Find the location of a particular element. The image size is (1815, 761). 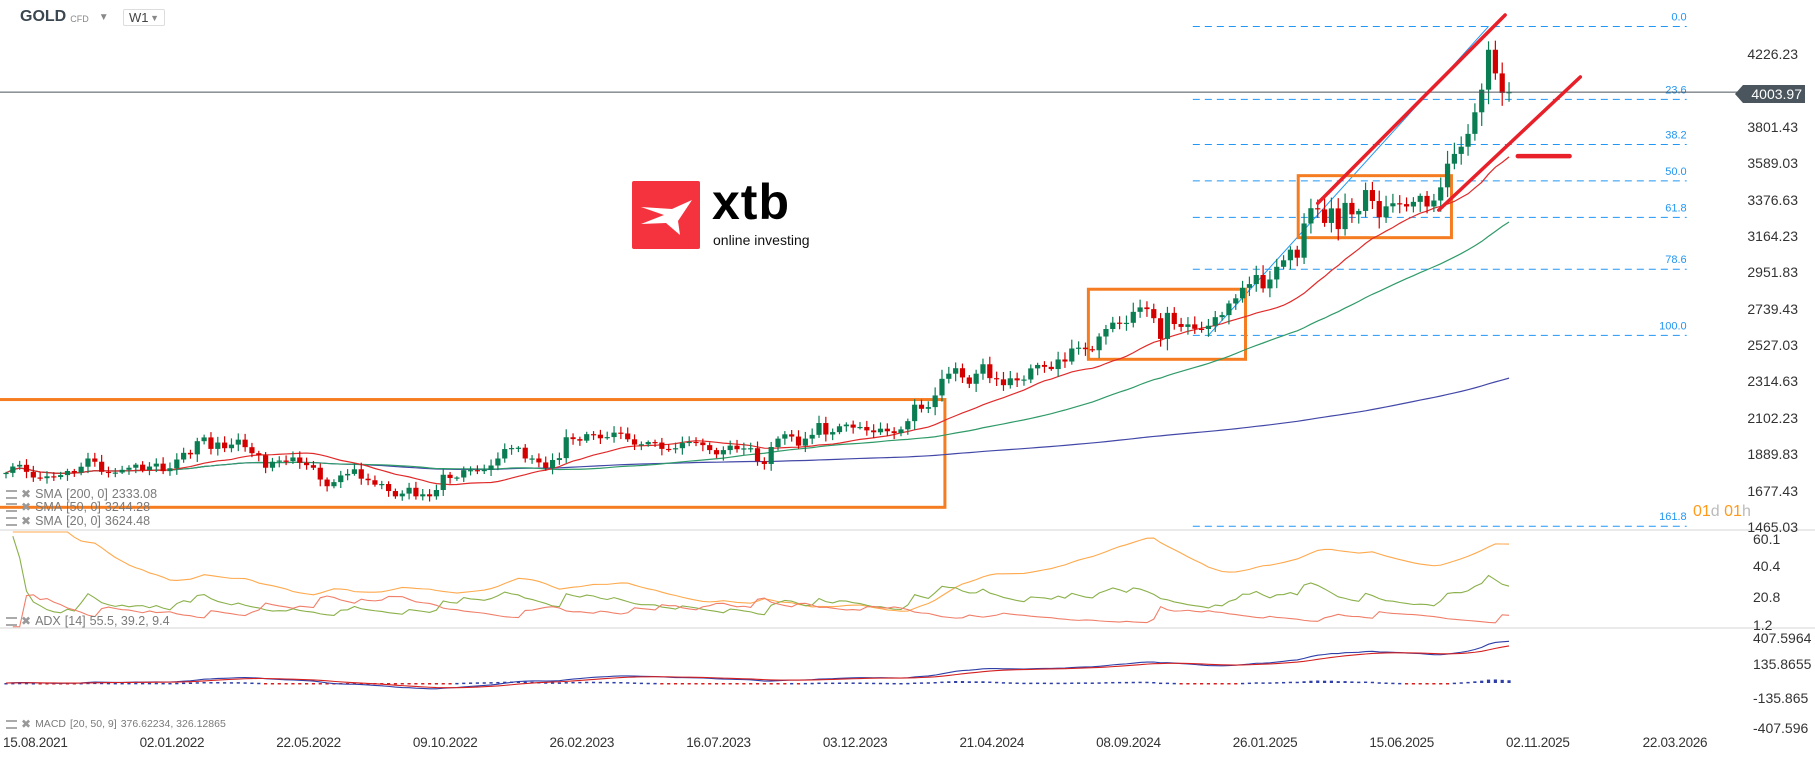

legend-adx: ✖ ADX [14] 55.5, 39.2, 9.4 is located at coordinates (88, 621).